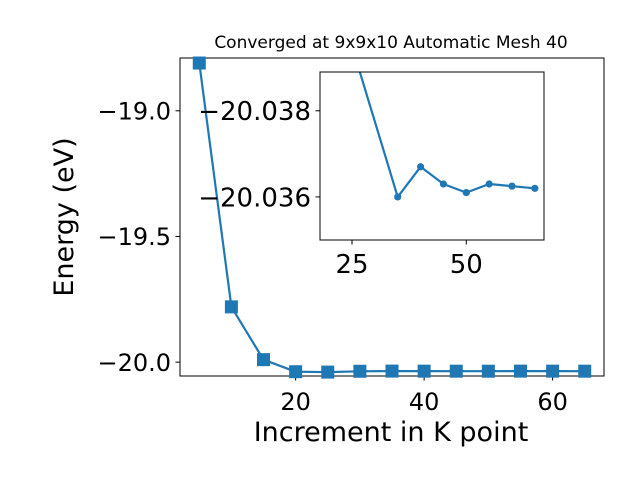  I want to click on main-y-ticks: −19.0 −19.5 −20.0, so click(138, 237).